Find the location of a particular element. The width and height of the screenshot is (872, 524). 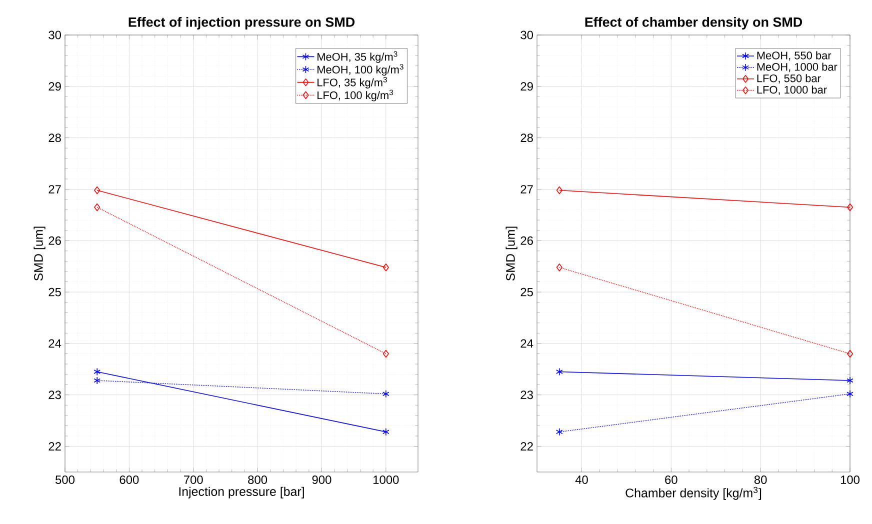

legend-label: MeOH, 100 kg/m$^{3}$ is located at coordinates (361, 70).